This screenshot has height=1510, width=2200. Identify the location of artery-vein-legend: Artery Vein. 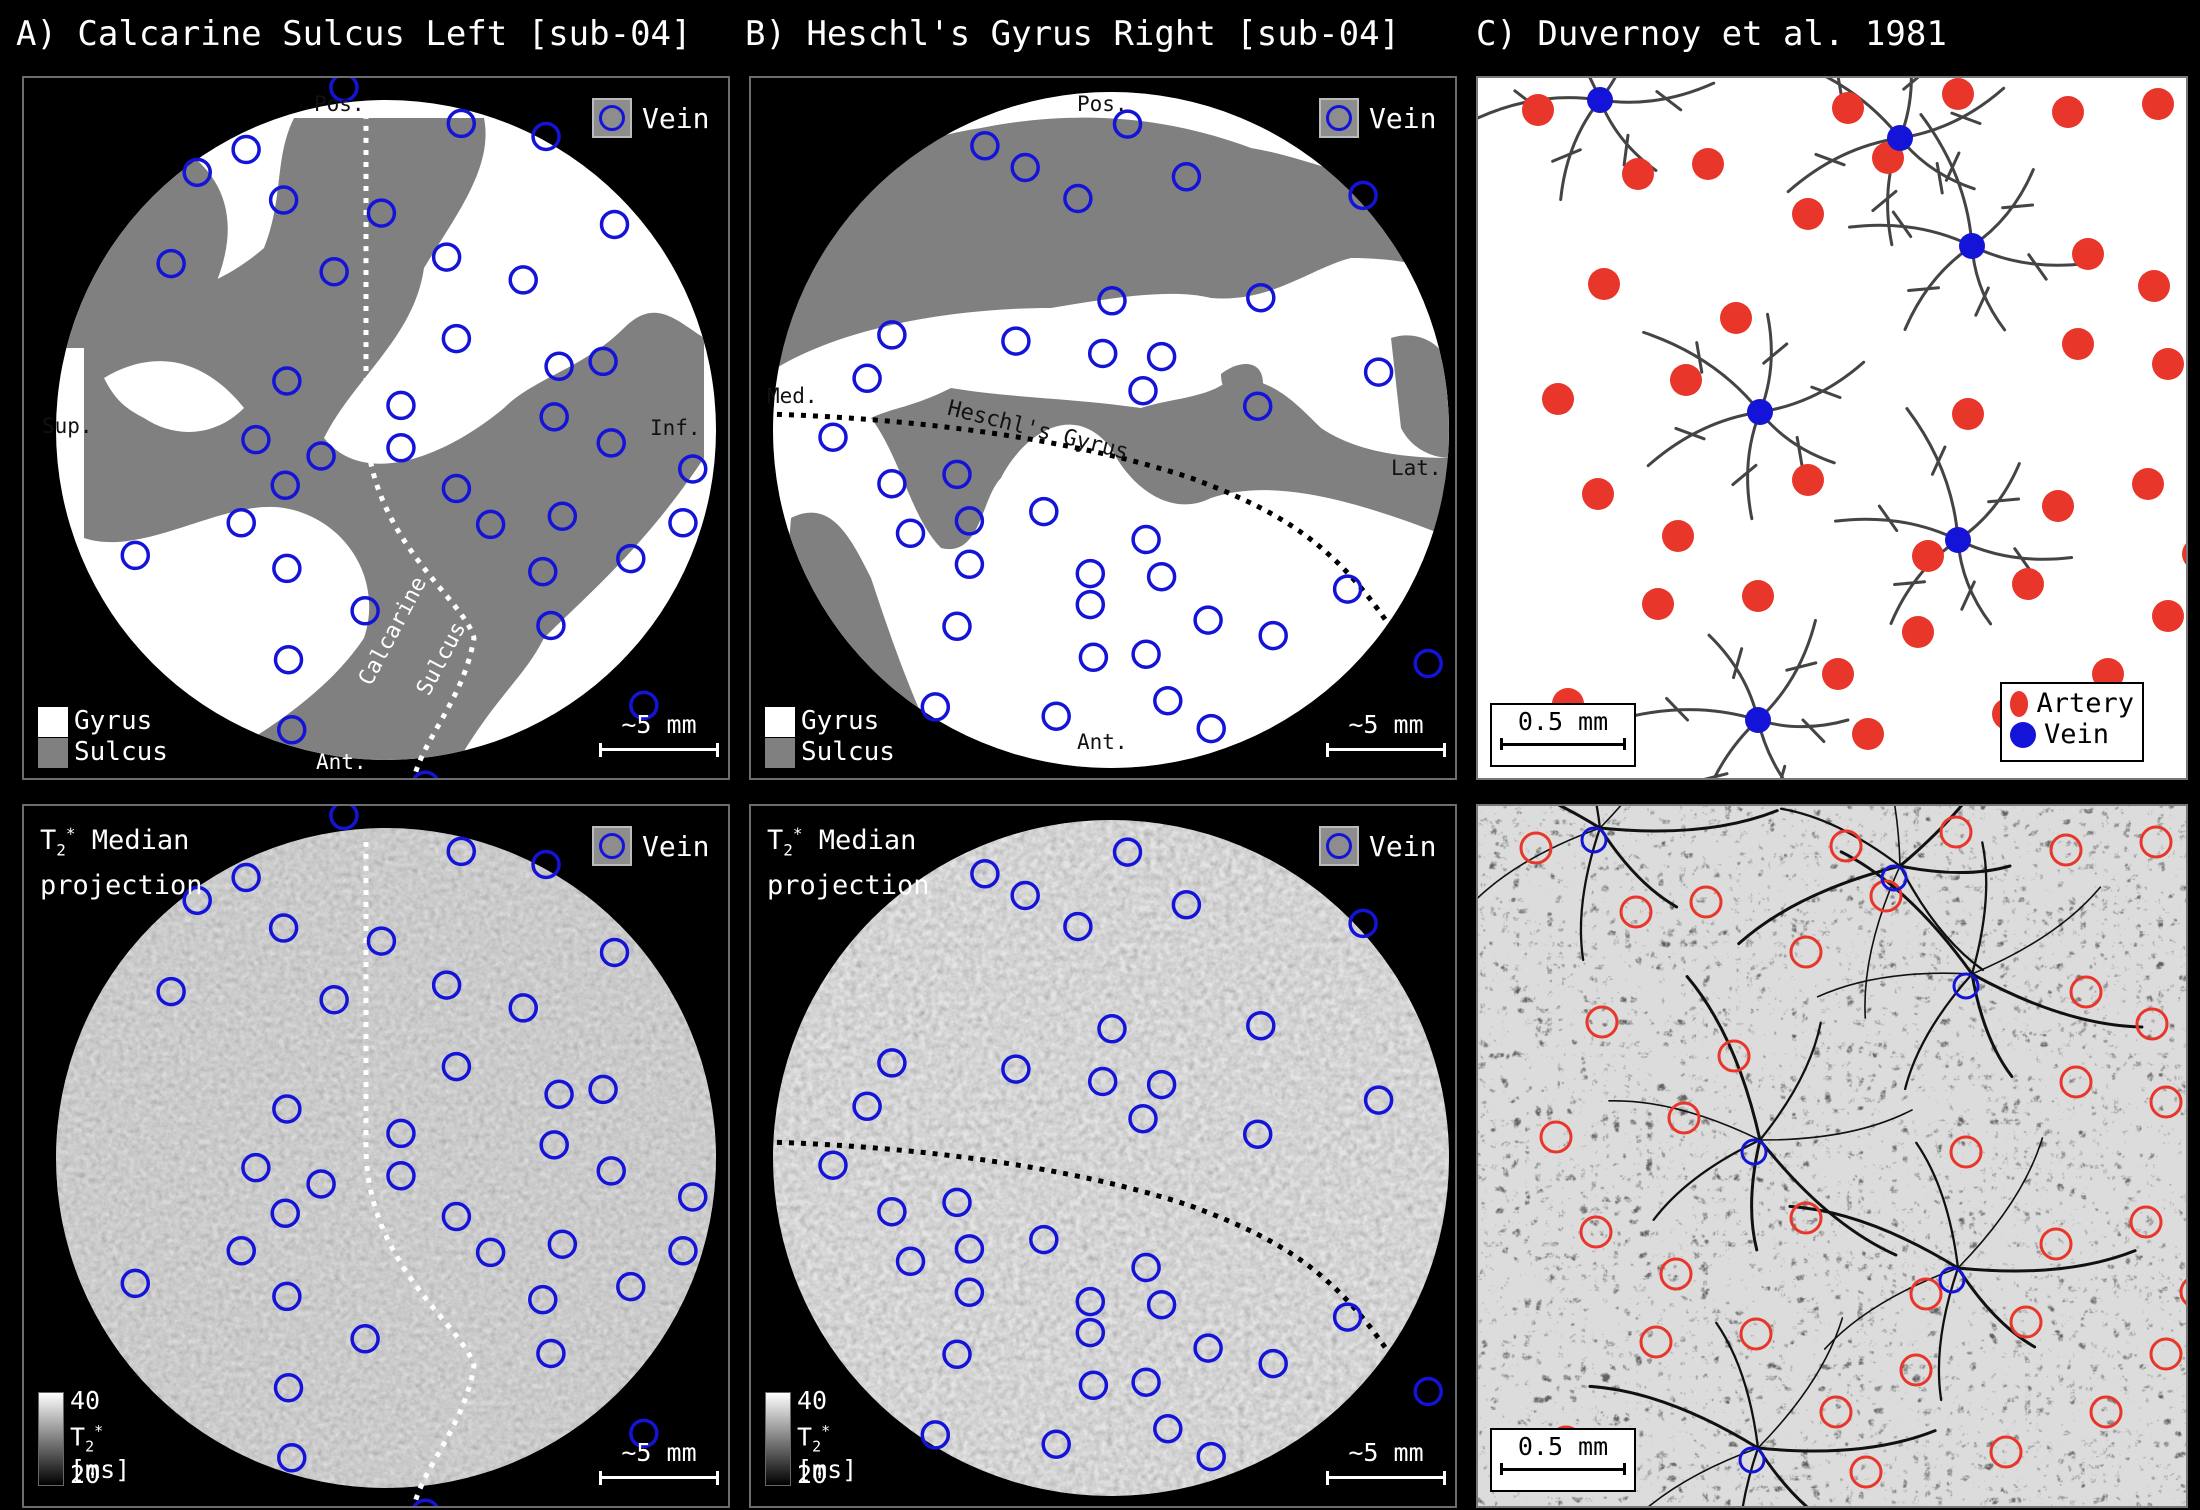
(2072, 722).